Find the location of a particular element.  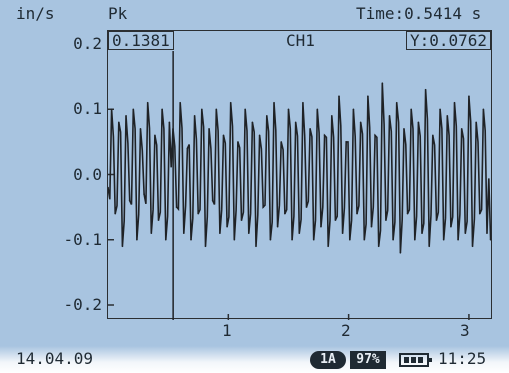

cursor-x-readout: 0.1381 is located at coordinates (141, 40).